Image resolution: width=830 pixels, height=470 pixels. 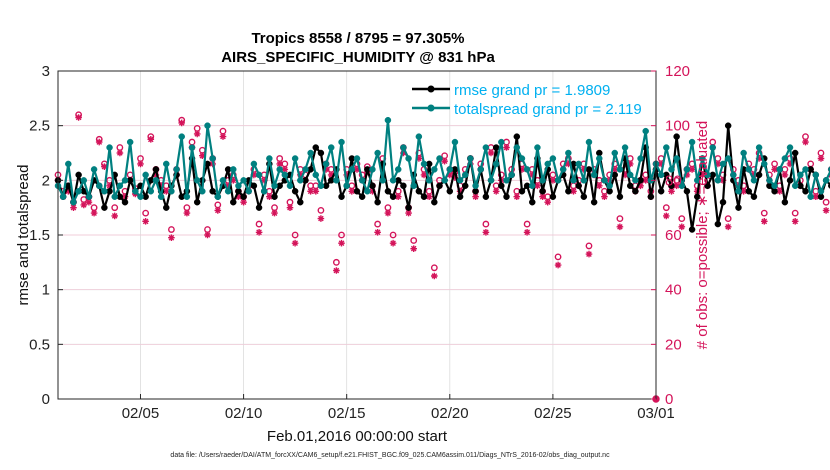 I want to click on legend-label-rmse: rmse grand pr = 1.9809, so click(x=532, y=90).